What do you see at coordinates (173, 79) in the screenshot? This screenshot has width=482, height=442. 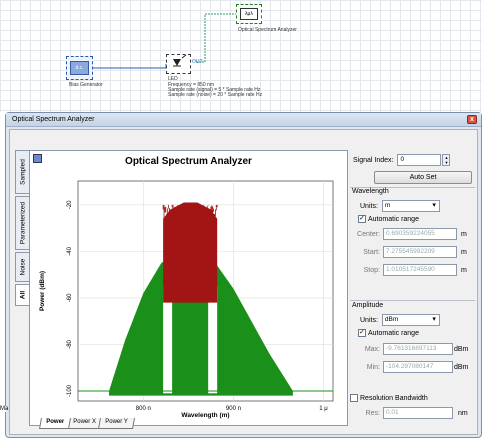 I see `led-label: LED` at bounding box center [173, 79].